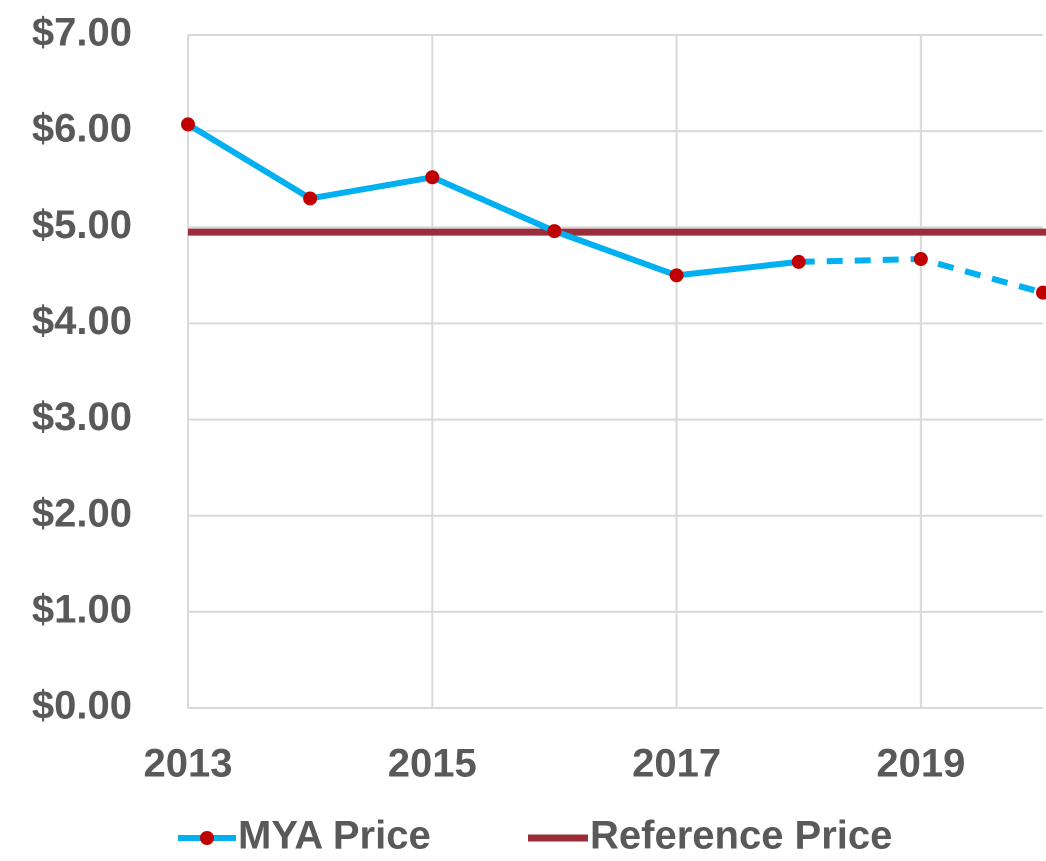 The image size is (1046, 861). What do you see at coordinates (82, 417) in the screenshot?
I see `y-tick-label: $3.00` at bounding box center [82, 417].